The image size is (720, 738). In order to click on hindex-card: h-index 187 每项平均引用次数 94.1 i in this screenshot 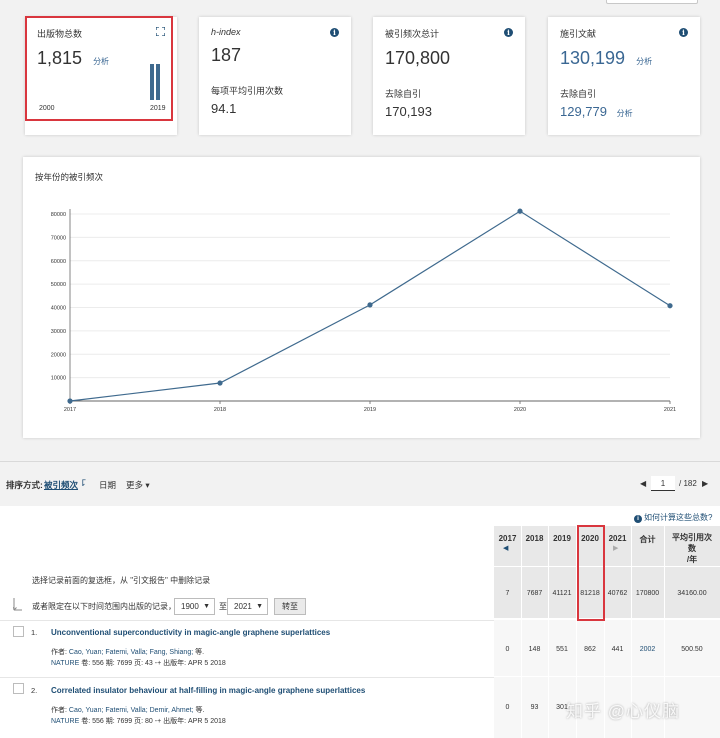, I will do `click(275, 76)`.